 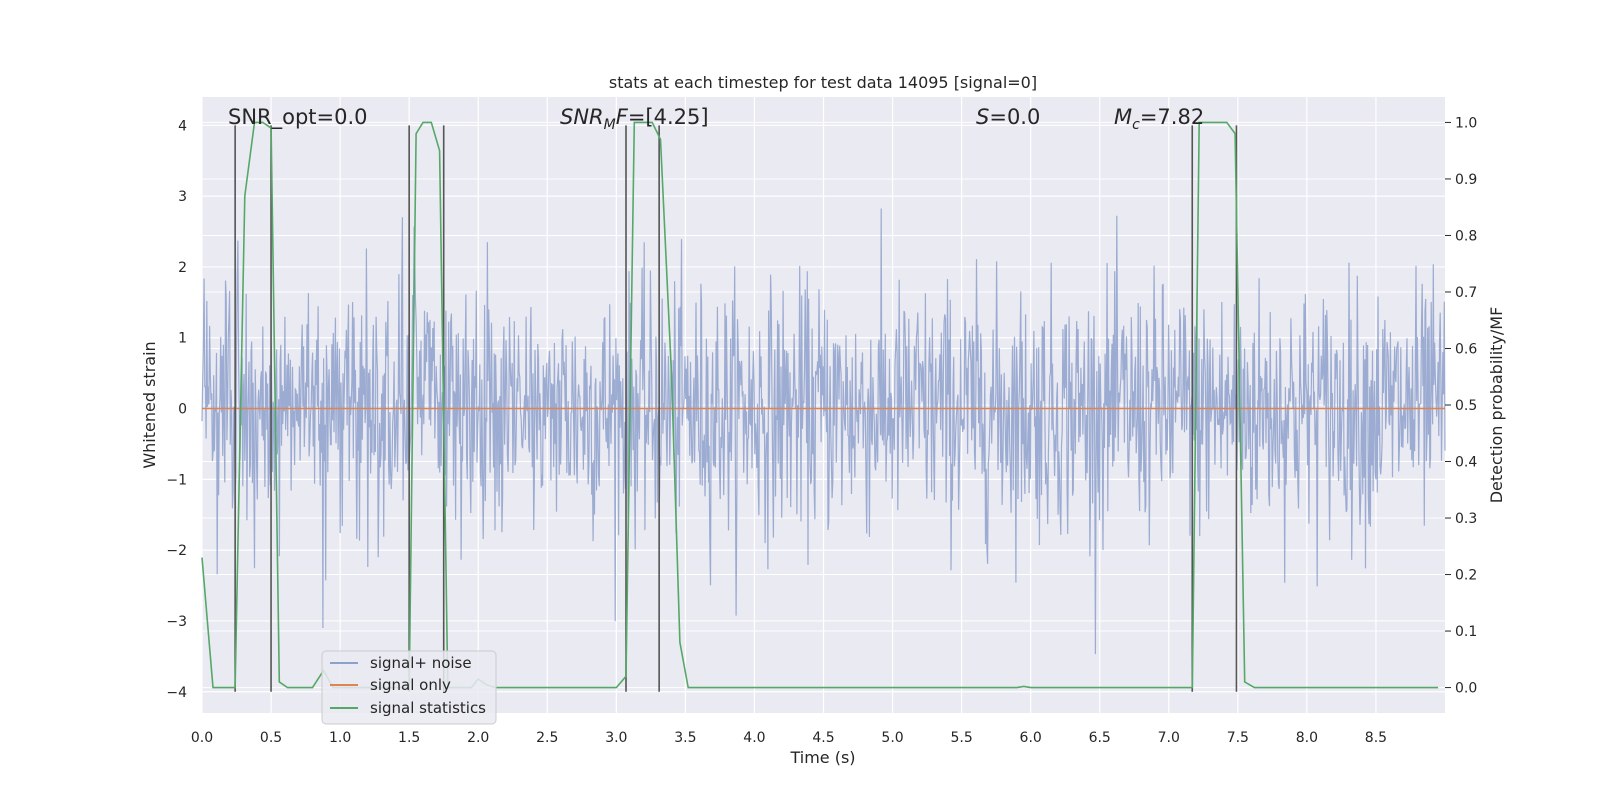 I want to click on x-tick-label: 7.0, so click(x=1169, y=738).